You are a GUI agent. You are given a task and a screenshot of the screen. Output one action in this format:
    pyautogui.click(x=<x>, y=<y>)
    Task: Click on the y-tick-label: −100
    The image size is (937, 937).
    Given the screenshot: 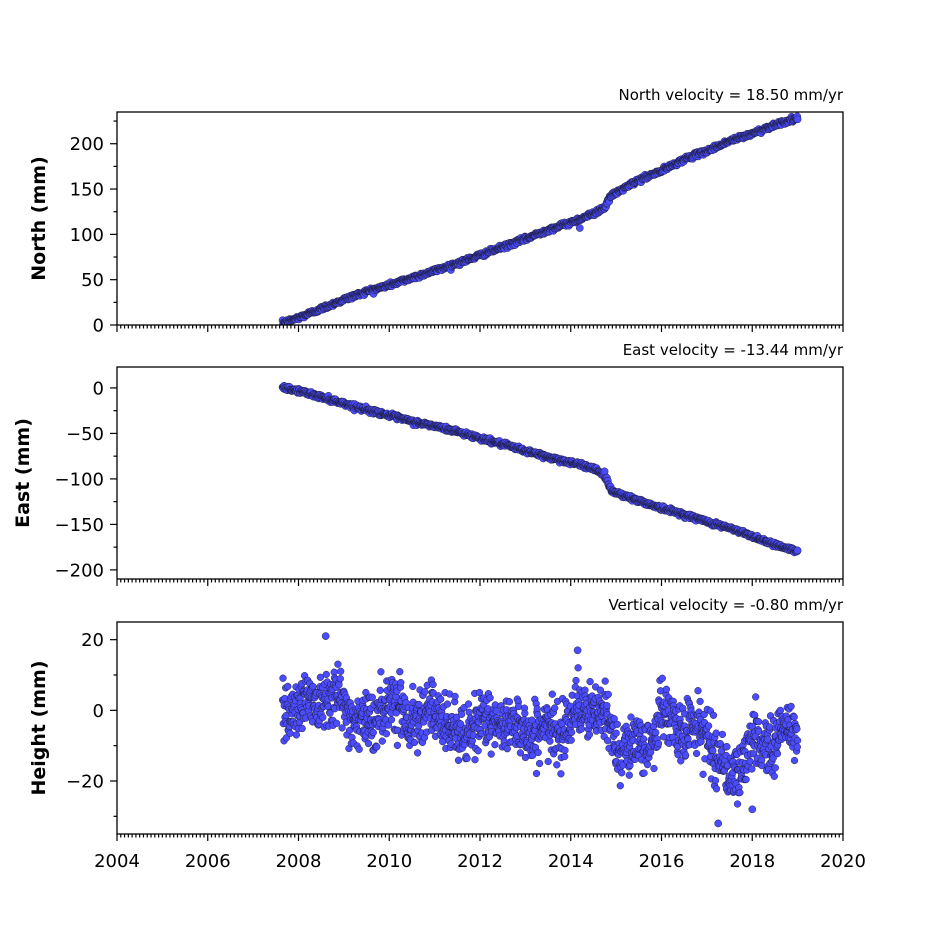 What is the action you would take?
    pyautogui.click(x=79, y=479)
    